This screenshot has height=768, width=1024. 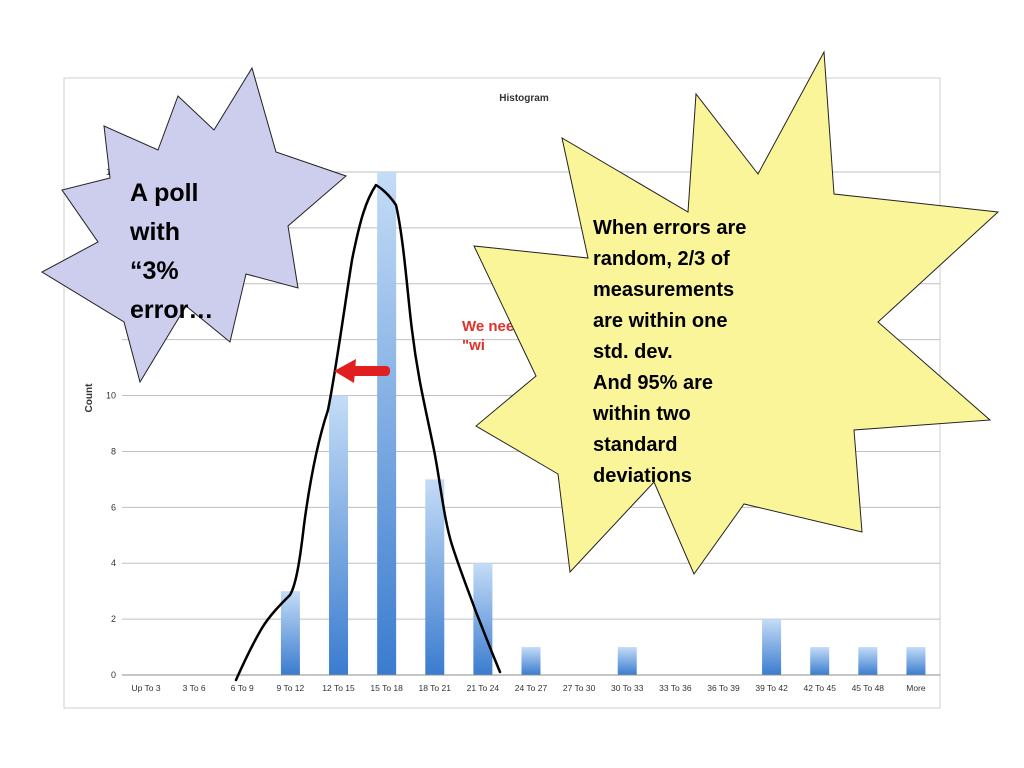 What do you see at coordinates (723, 688) in the screenshot?
I see `x-category-label: 36 To 39` at bounding box center [723, 688].